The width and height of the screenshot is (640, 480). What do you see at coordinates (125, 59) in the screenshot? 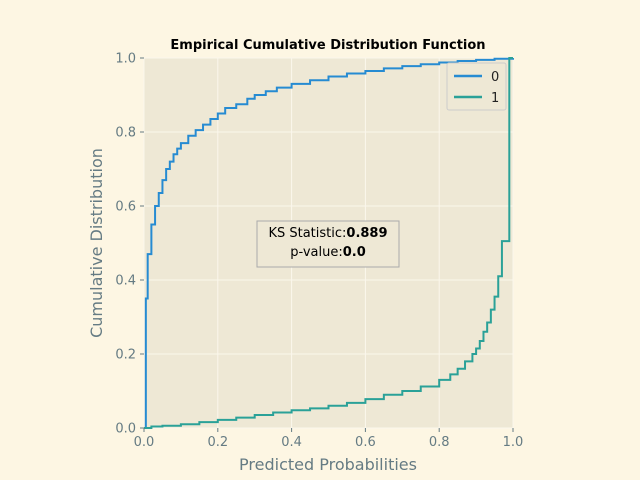
I see `y-tick-label: 1.0` at bounding box center [125, 59].